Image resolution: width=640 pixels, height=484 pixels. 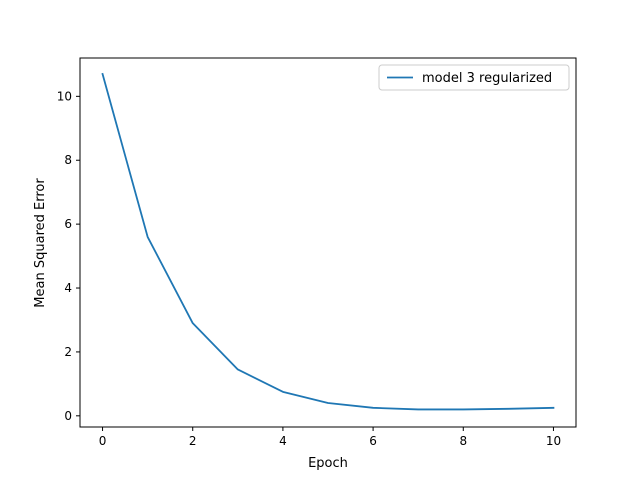 What do you see at coordinates (103, 441) in the screenshot?
I see `x-tick-label: 0` at bounding box center [103, 441].